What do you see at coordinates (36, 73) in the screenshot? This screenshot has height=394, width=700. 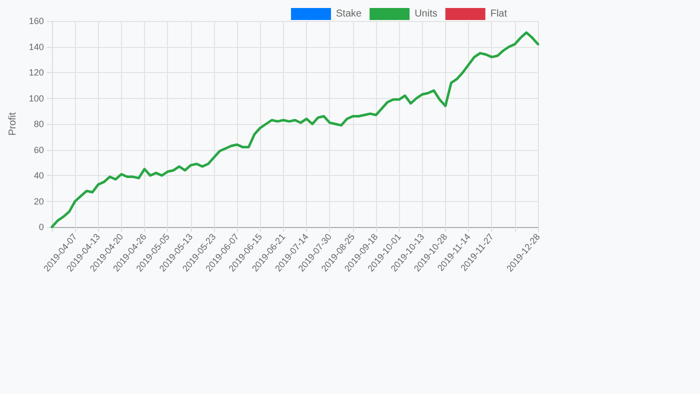 I see `y-tick-label: 120` at bounding box center [36, 73].